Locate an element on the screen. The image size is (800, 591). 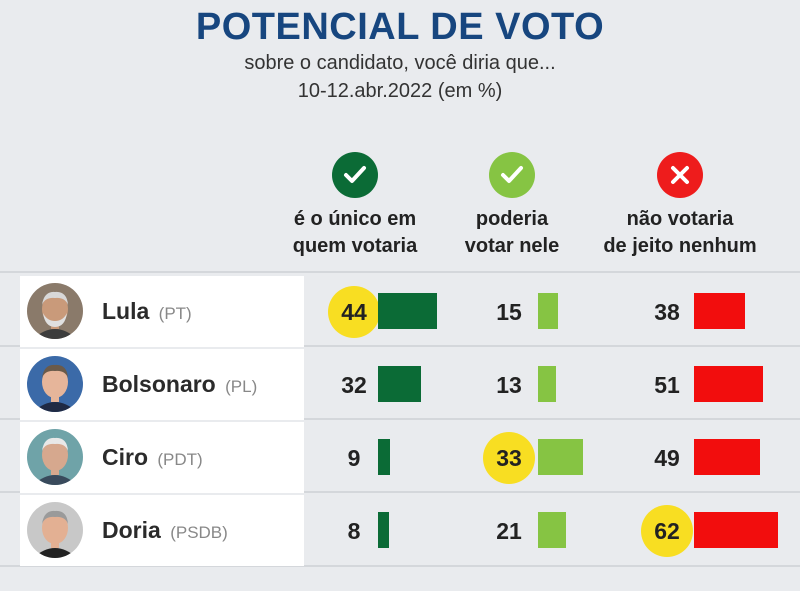
column-header: não votaria de jeito nenhum is located at coordinates (680, 206).